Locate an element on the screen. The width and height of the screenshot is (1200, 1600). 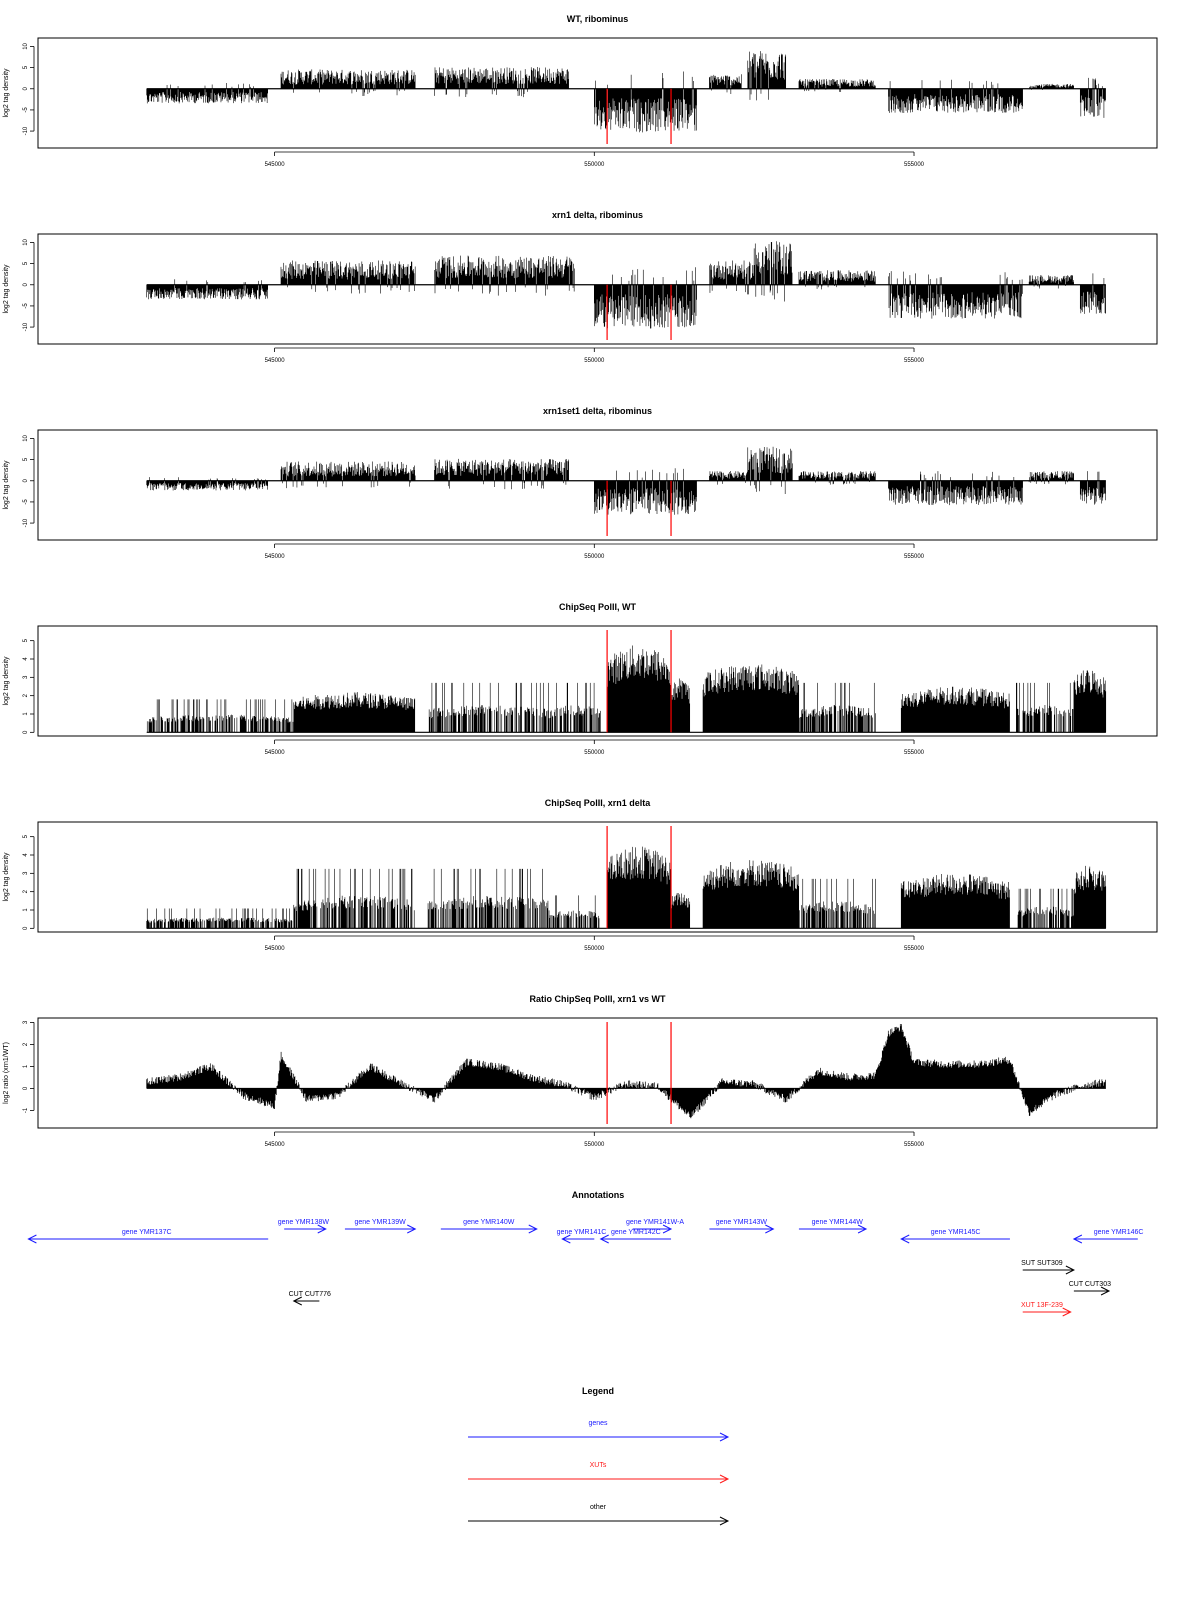
feature-10: gene YMR145C is located at coordinates (955, 1236).